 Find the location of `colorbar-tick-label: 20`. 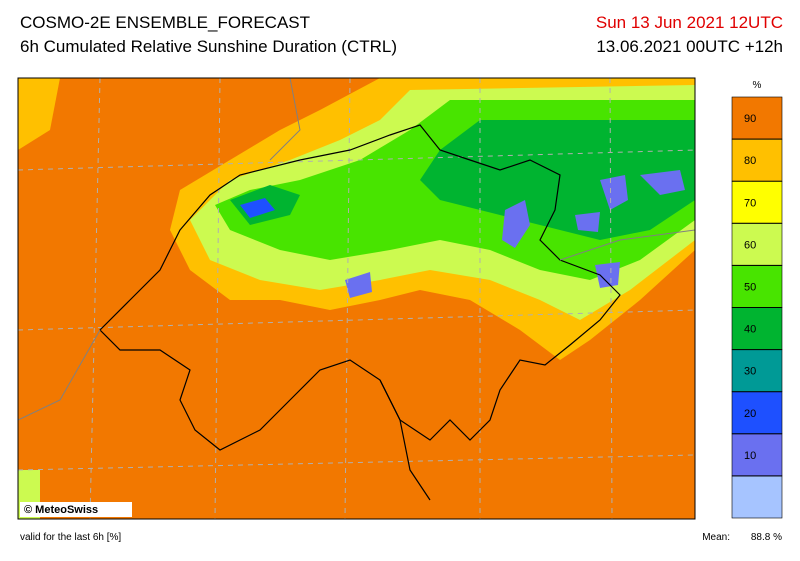

colorbar-tick-label: 20 is located at coordinates (750, 414).